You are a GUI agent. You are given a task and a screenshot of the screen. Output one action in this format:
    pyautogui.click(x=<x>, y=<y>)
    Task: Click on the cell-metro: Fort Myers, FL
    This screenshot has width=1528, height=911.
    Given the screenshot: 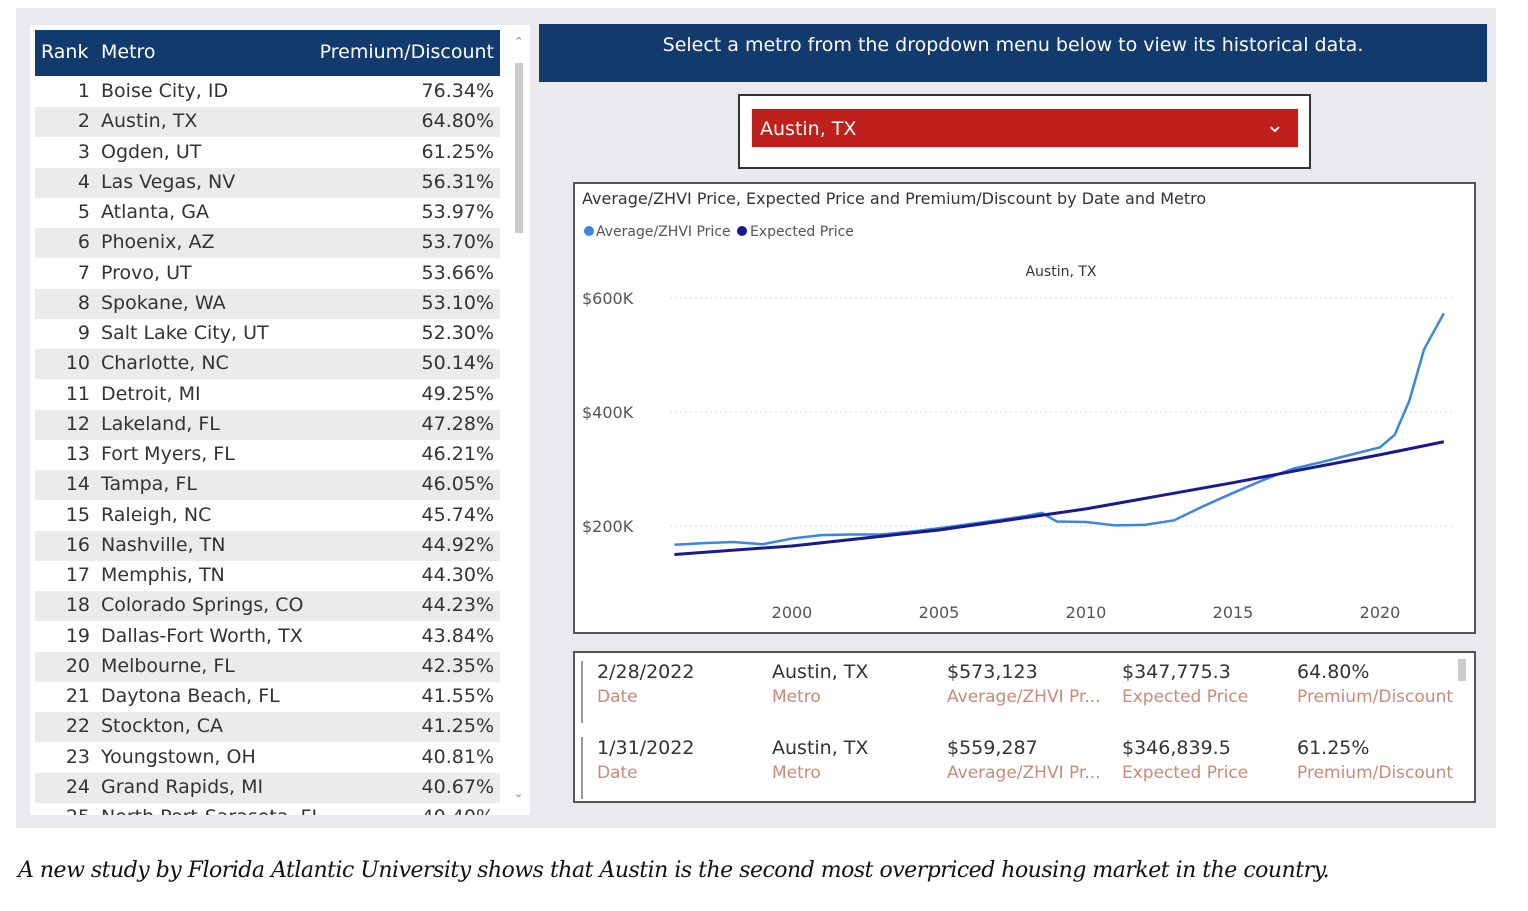 What is the action you would take?
    pyautogui.click(x=168, y=454)
    